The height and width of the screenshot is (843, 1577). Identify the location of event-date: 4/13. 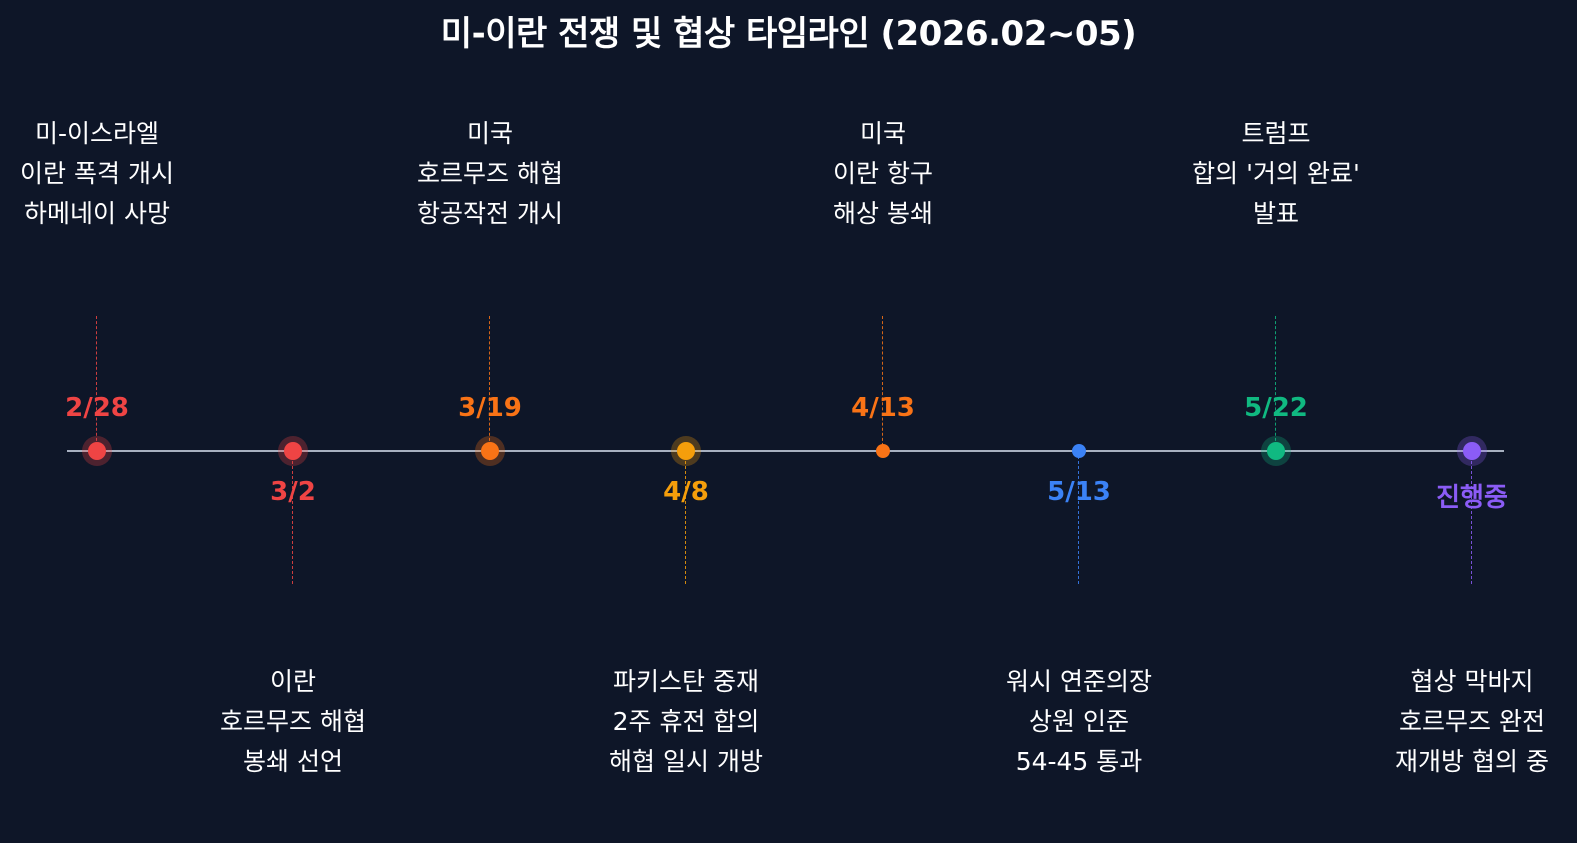
(883, 408).